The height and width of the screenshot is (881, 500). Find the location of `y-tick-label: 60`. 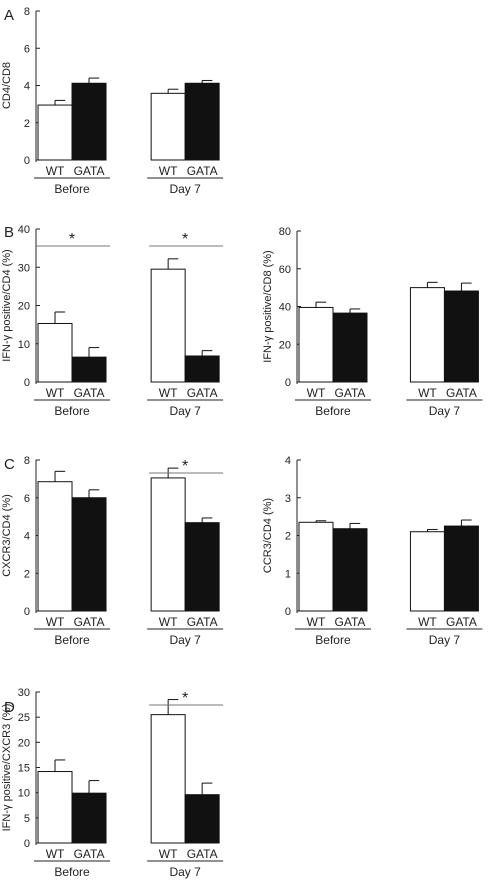

y-tick-label: 60 is located at coordinates (285, 270).